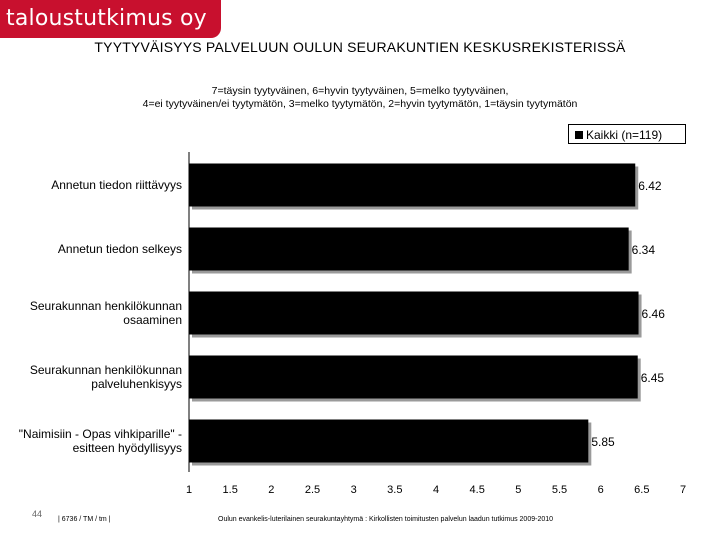 This screenshot has height=540, width=720. What do you see at coordinates (559, 490) in the screenshot?
I see `x-tick-label: 5.5` at bounding box center [559, 490].